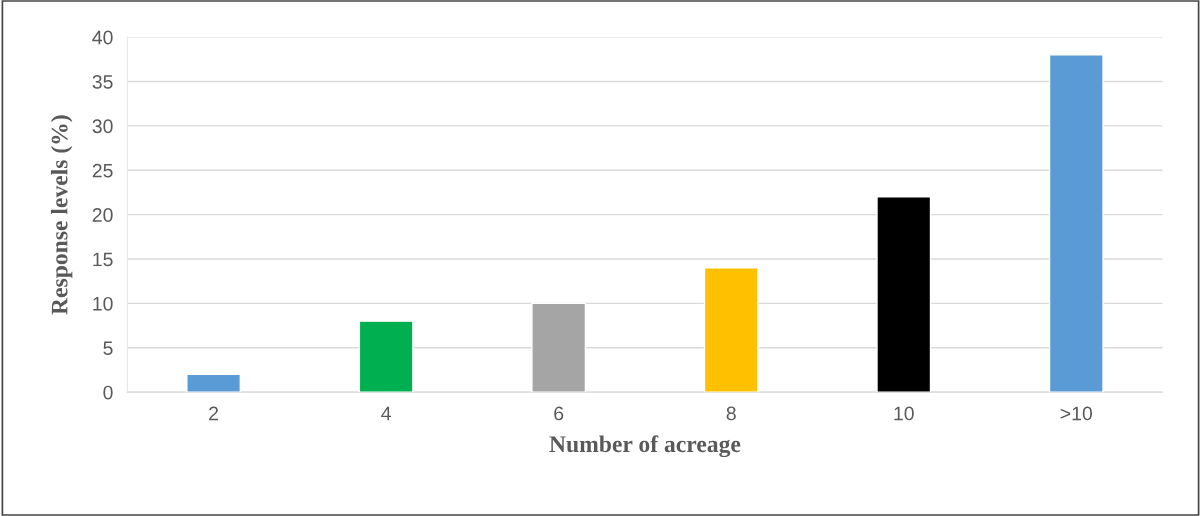  I want to click on y-tick-label: 20, so click(102, 215).